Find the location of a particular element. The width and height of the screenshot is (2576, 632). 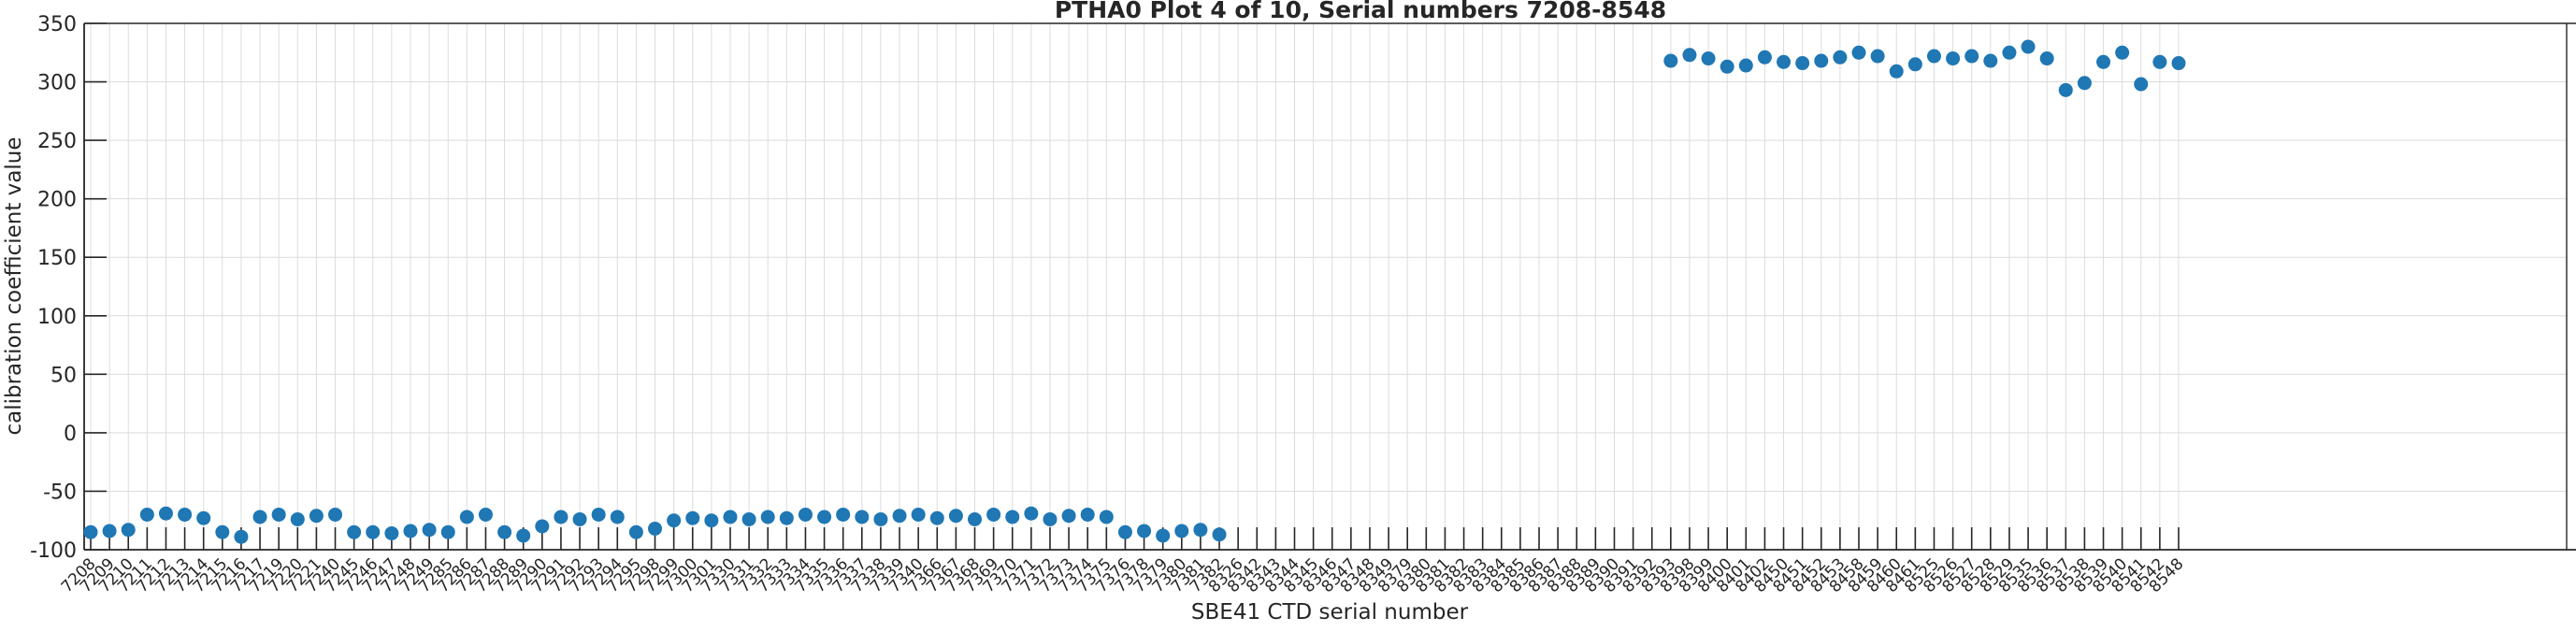

y-tick-label: -100 is located at coordinates (54, 551).